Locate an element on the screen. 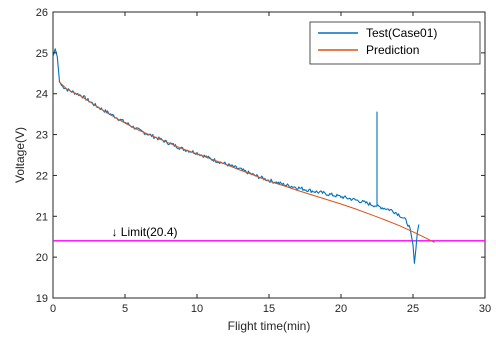 Image resolution: width=496 pixels, height=338 pixels. legend: Test(Case01) Prediction is located at coordinates (395, 43).